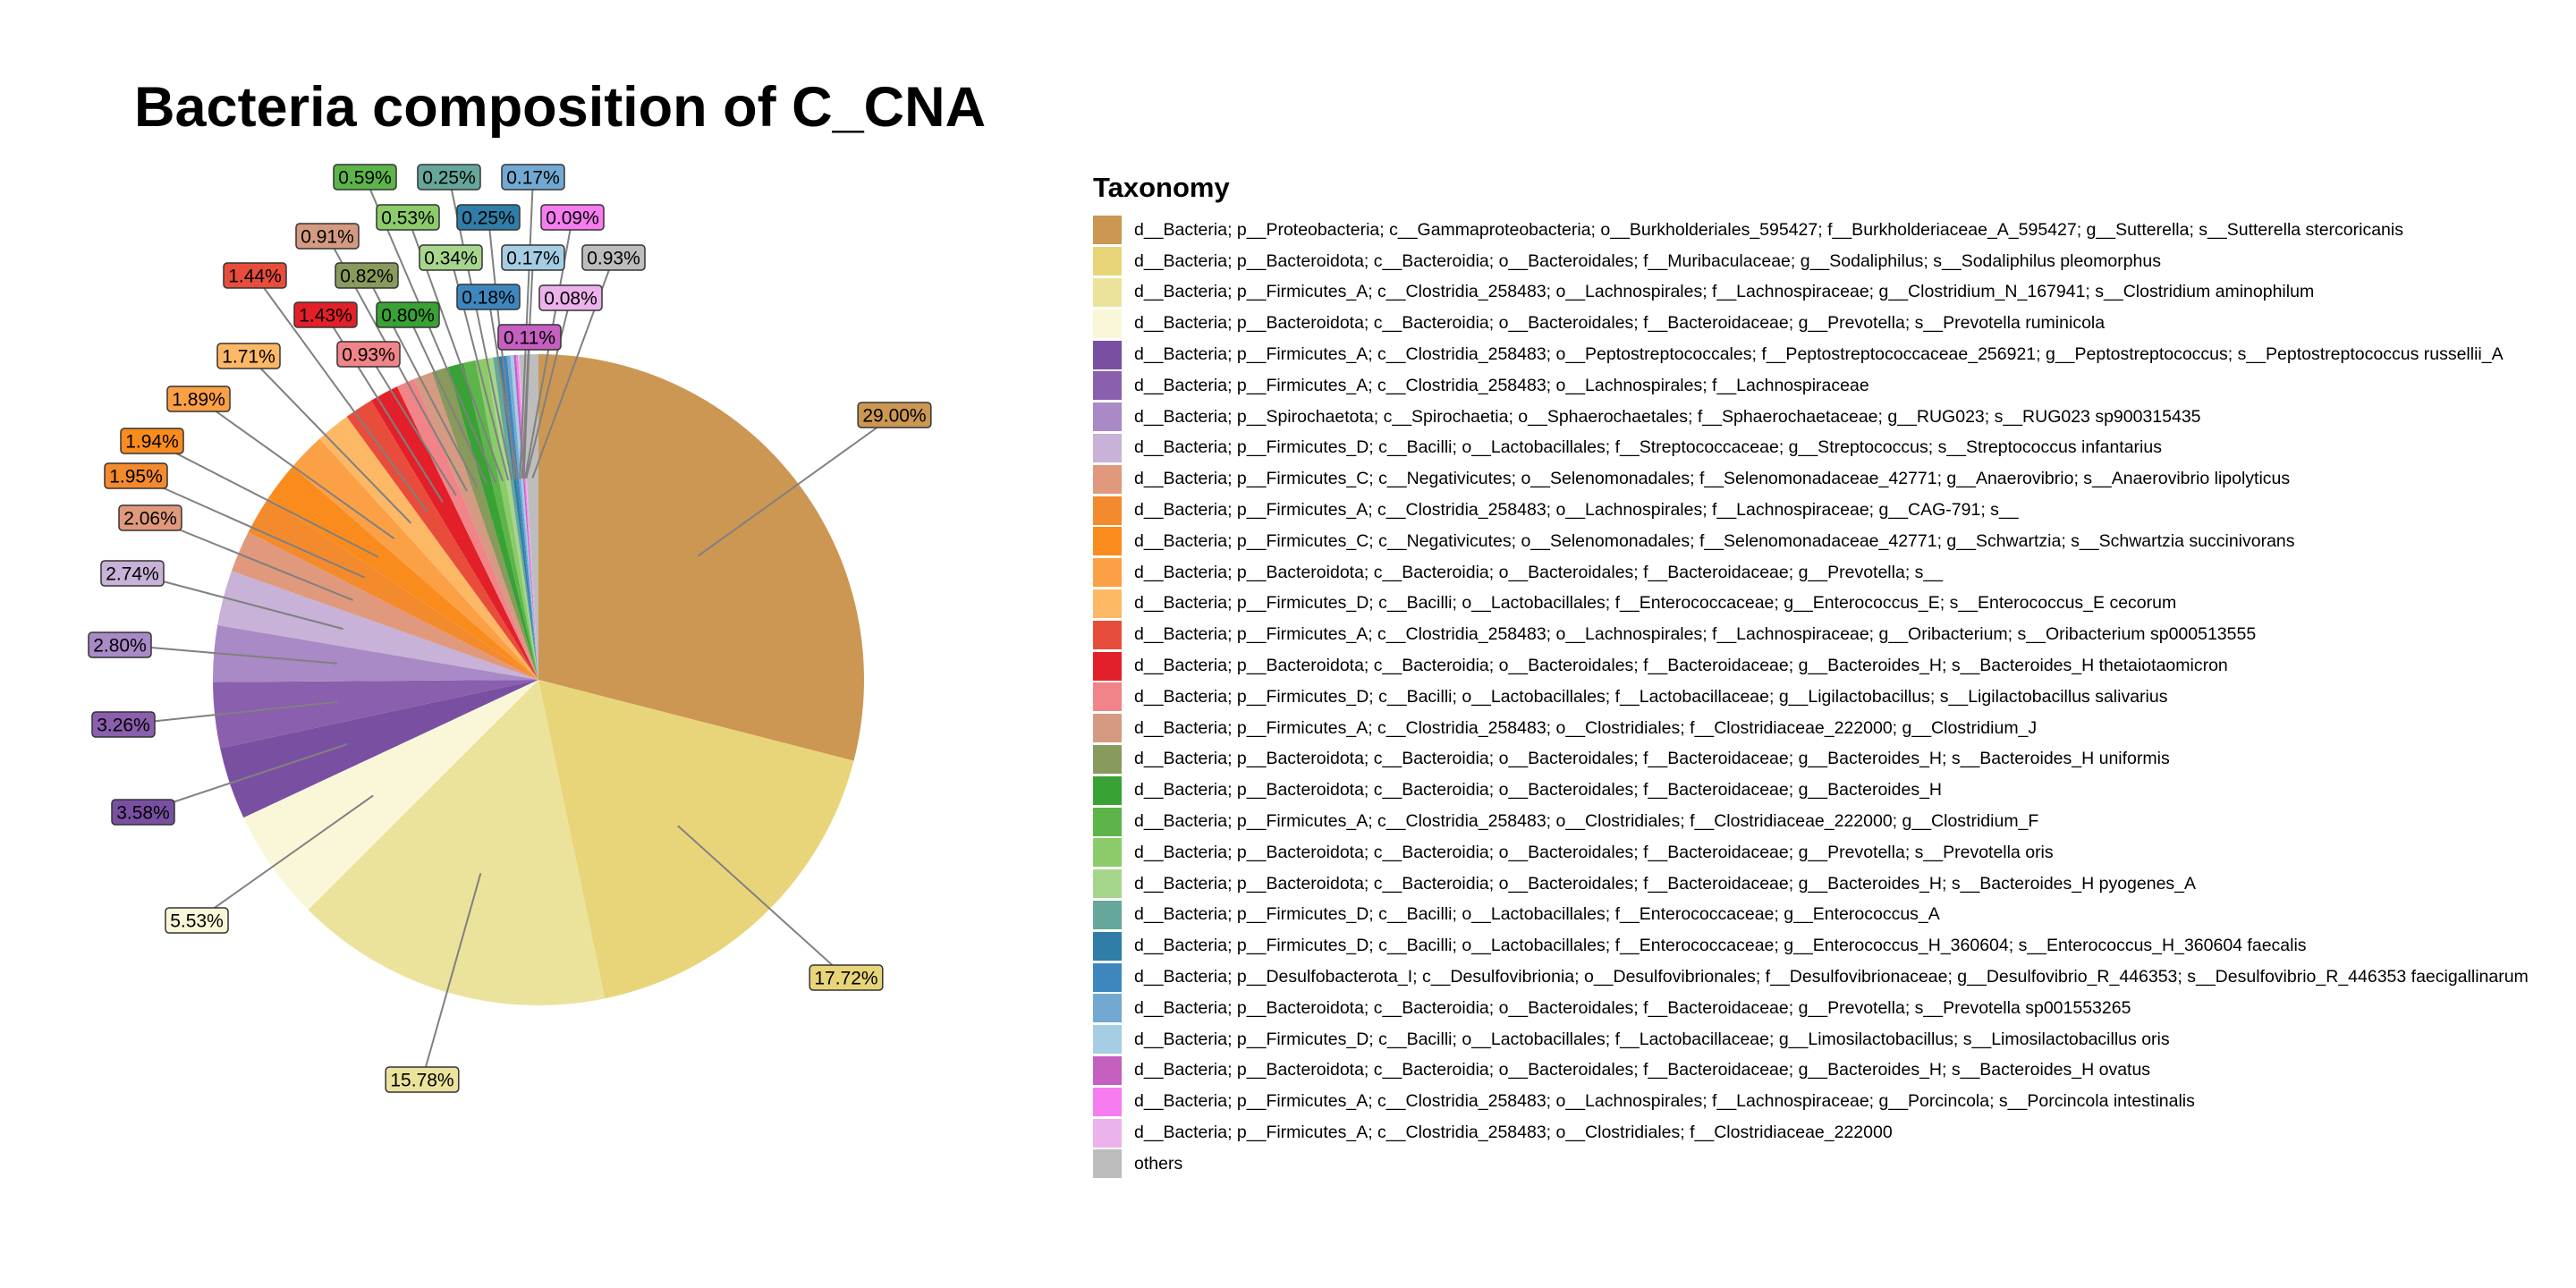 This screenshot has height=1288, width=2576. I want to click on slice-label: 2.80%, so click(120, 644).